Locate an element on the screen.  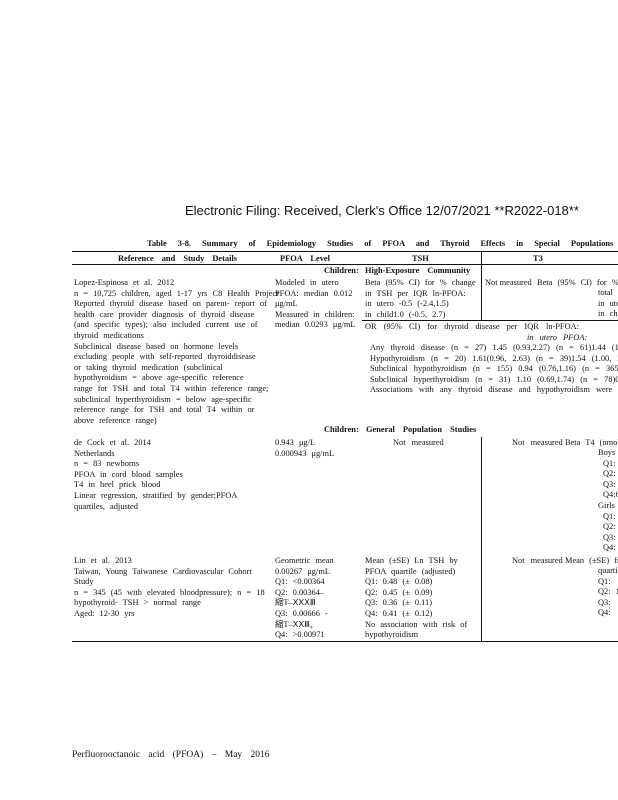
table-bottom-rule is located at coordinates (345, 641).